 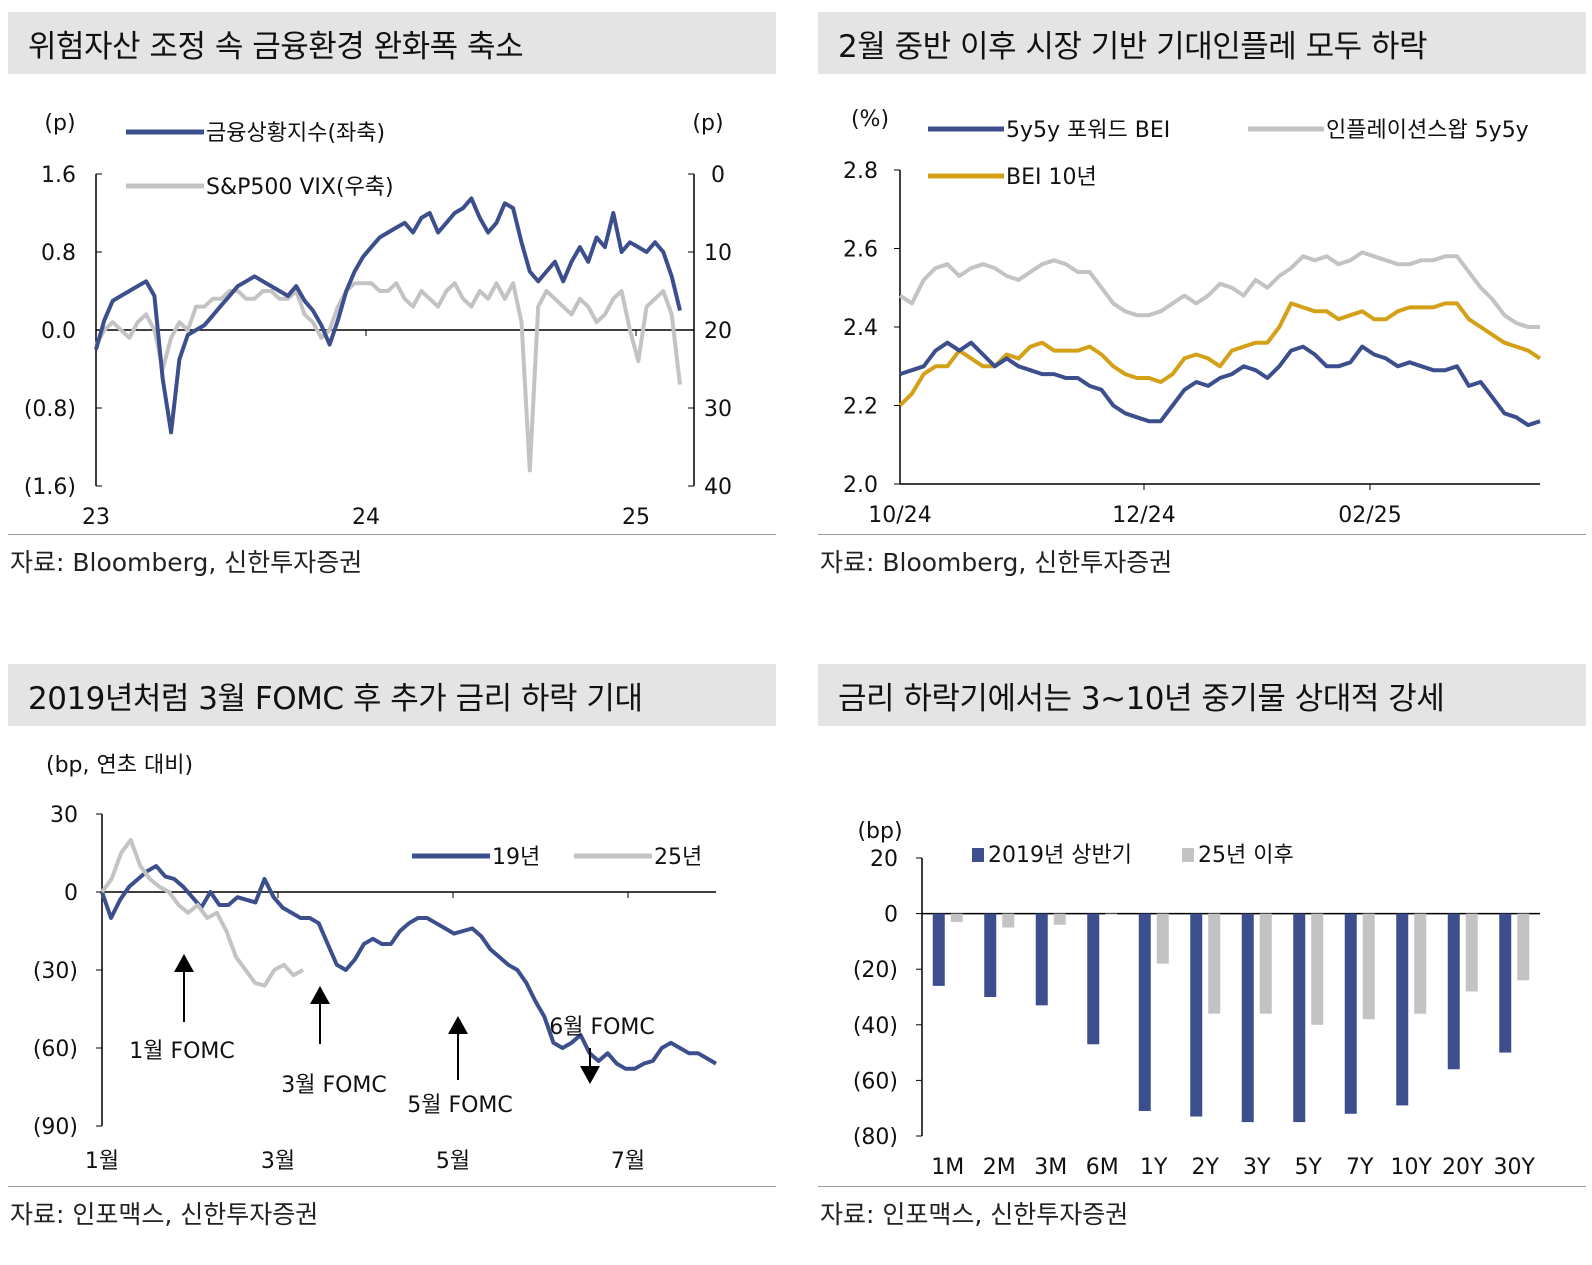 What do you see at coordinates (202, 913) in the screenshot?
I see `series-2025-line` at bounding box center [202, 913].